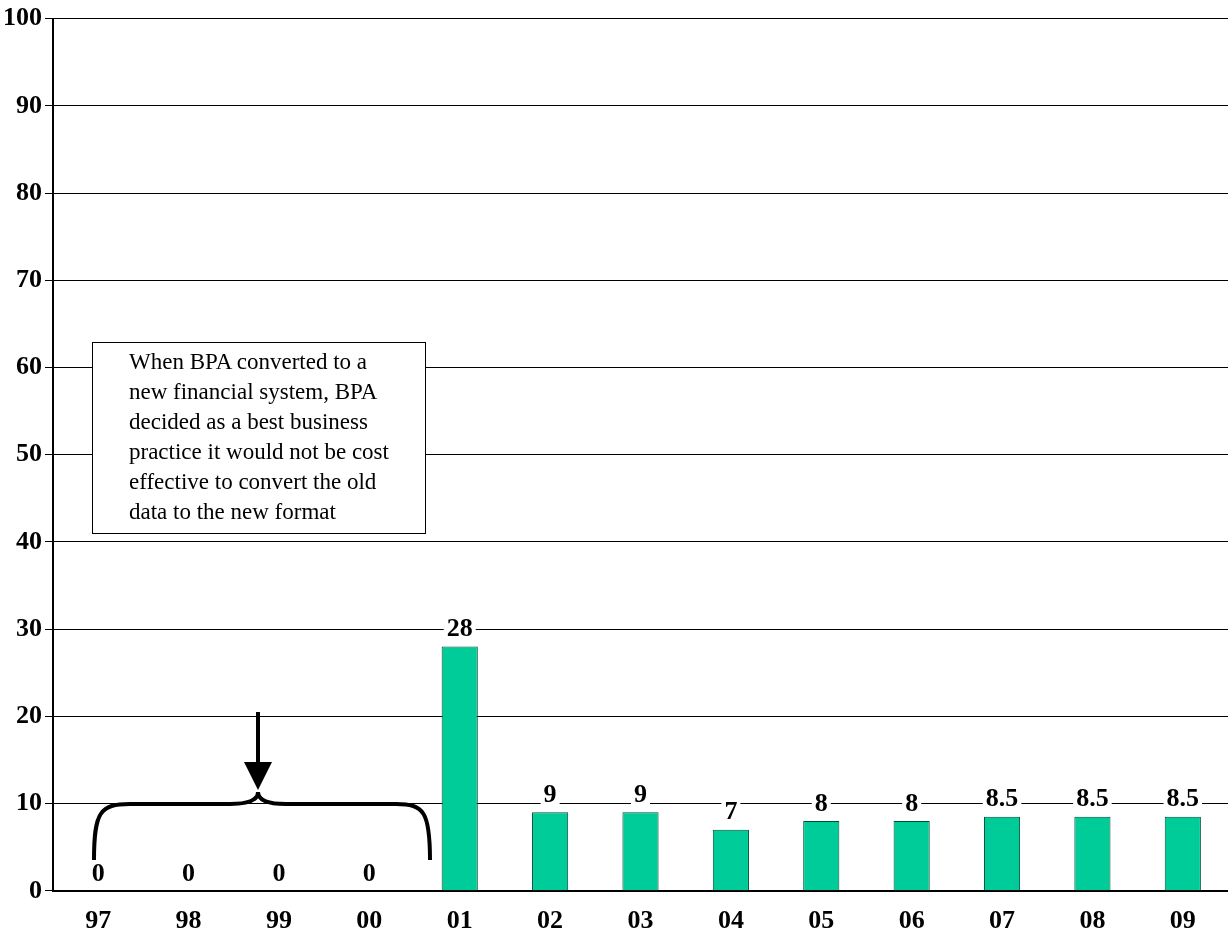 The width and height of the screenshot is (1228, 950). I want to click on x-tick-label: 08, so click(1092, 920).